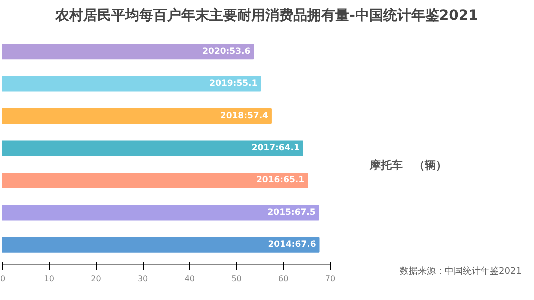 The width and height of the screenshot is (534, 300). I want to click on x-tick-label: 70, so click(330, 279).